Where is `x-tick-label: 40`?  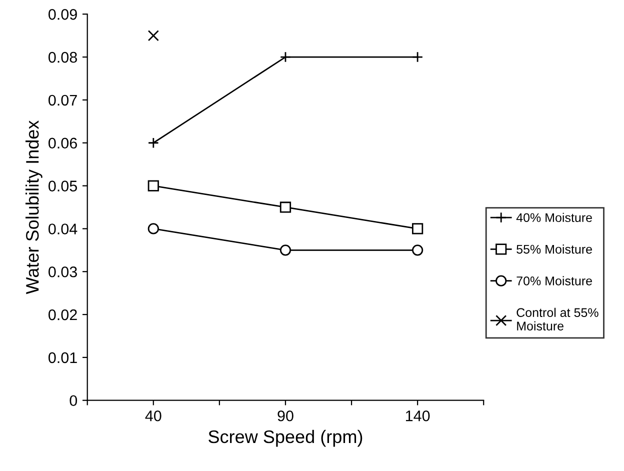
x-tick-label: 40 is located at coordinates (153, 416).